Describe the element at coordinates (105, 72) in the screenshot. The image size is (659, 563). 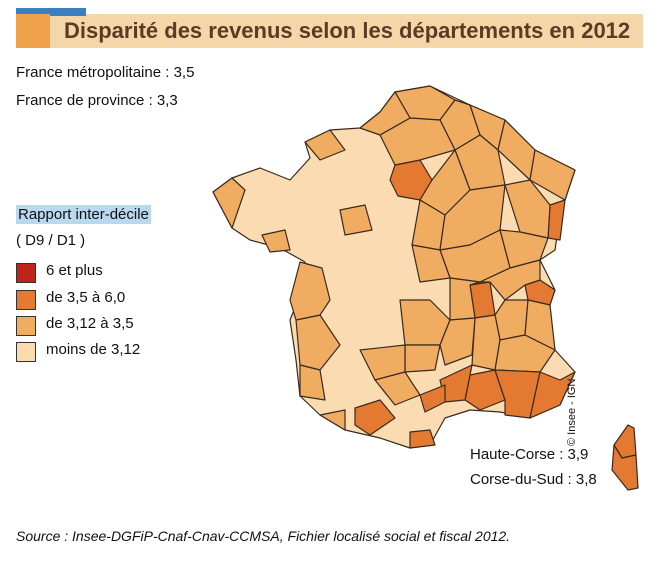
I see `stat-france-metropolitaine: France métropolitaine : 3,5` at that location.